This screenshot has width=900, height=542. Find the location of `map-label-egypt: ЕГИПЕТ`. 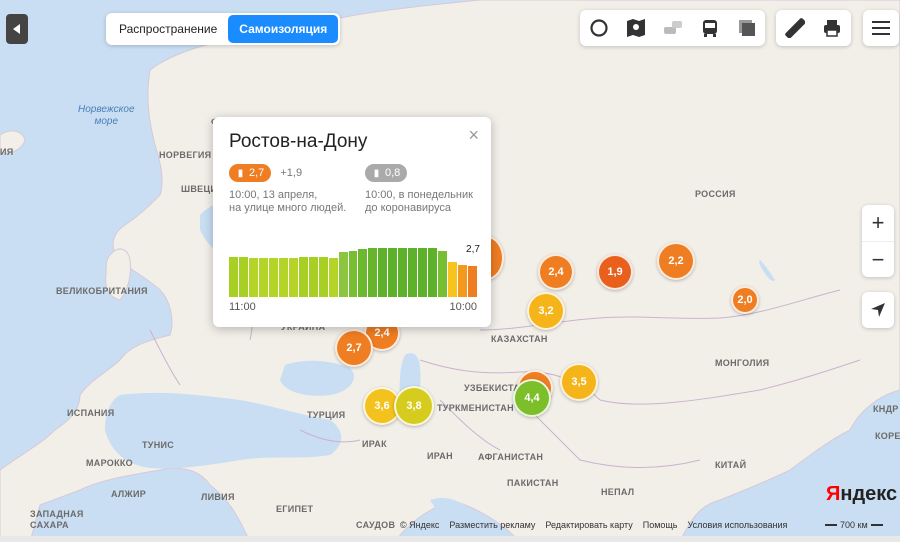

map-label-egypt: ЕГИПЕТ is located at coordinates (295, 509).